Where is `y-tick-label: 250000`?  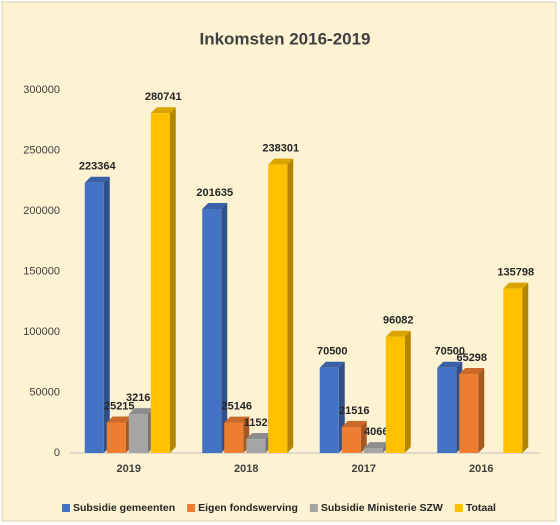 y-tick-label: 250000 is located at coordinates (41, 150).